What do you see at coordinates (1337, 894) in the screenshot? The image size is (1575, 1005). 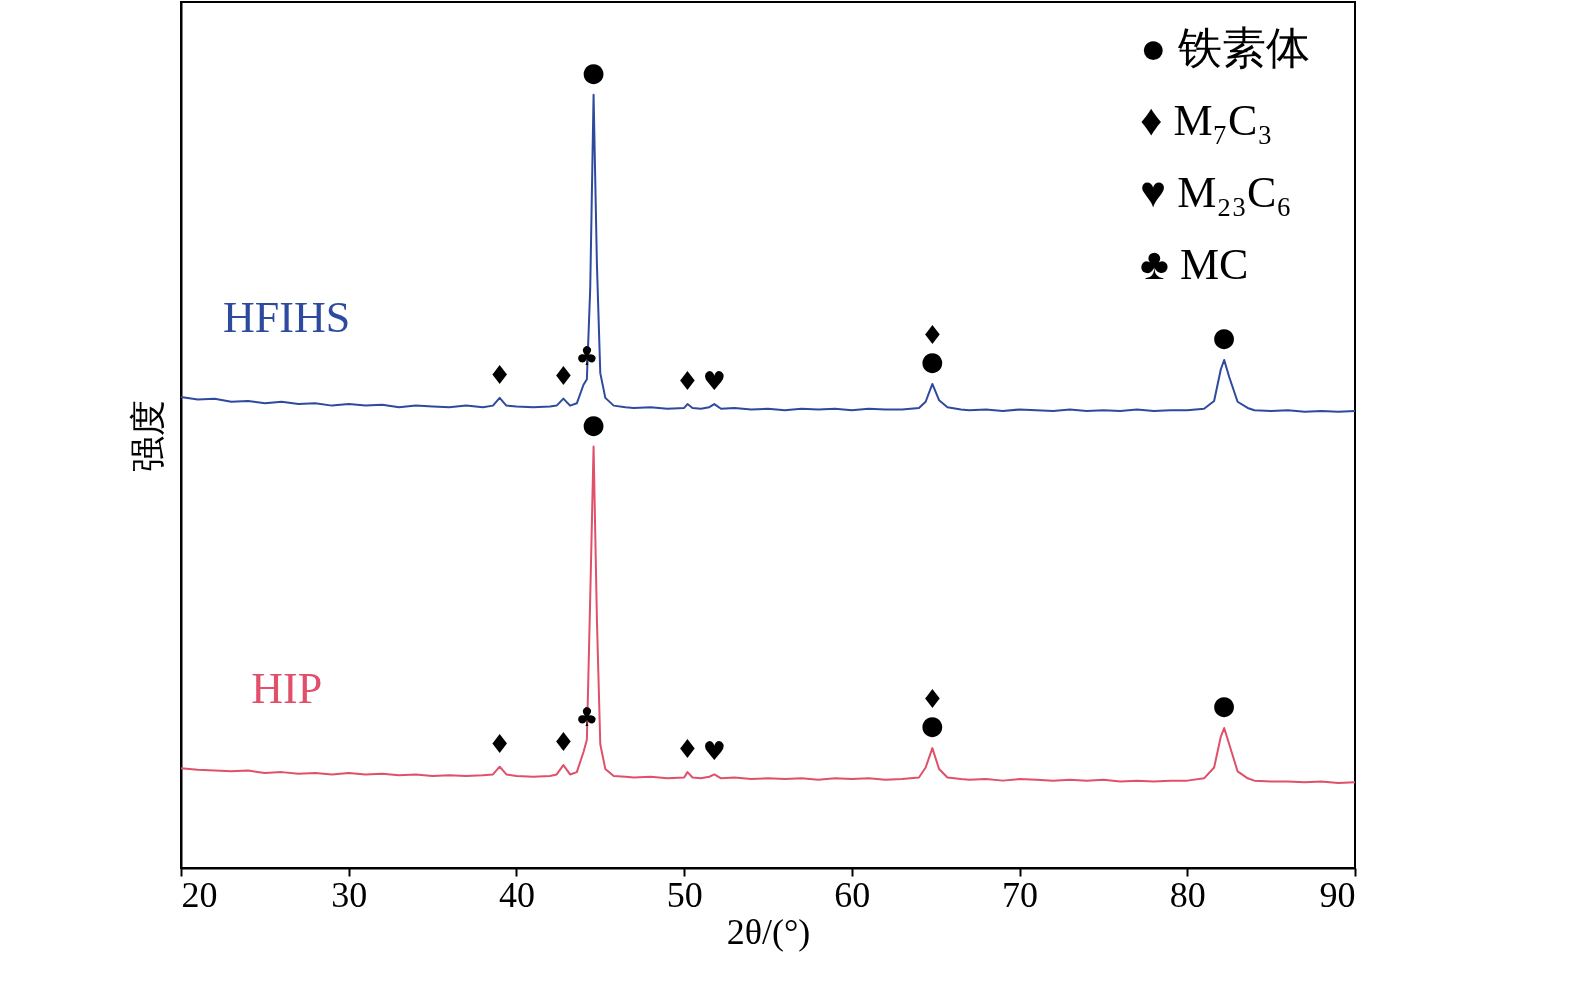 I see `x-tick-label: 90` at bounding box center [1337, 894].